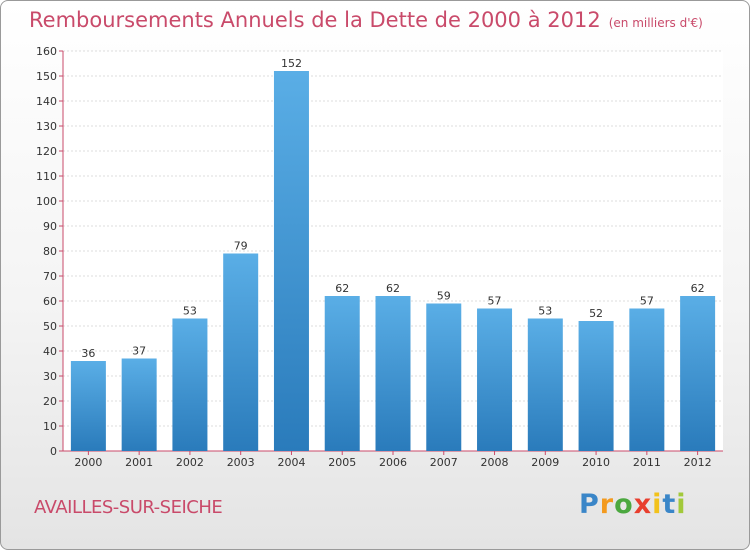 The image size is (750, 550). I want to click on x-tick-label: 2008, so click(495, 462).